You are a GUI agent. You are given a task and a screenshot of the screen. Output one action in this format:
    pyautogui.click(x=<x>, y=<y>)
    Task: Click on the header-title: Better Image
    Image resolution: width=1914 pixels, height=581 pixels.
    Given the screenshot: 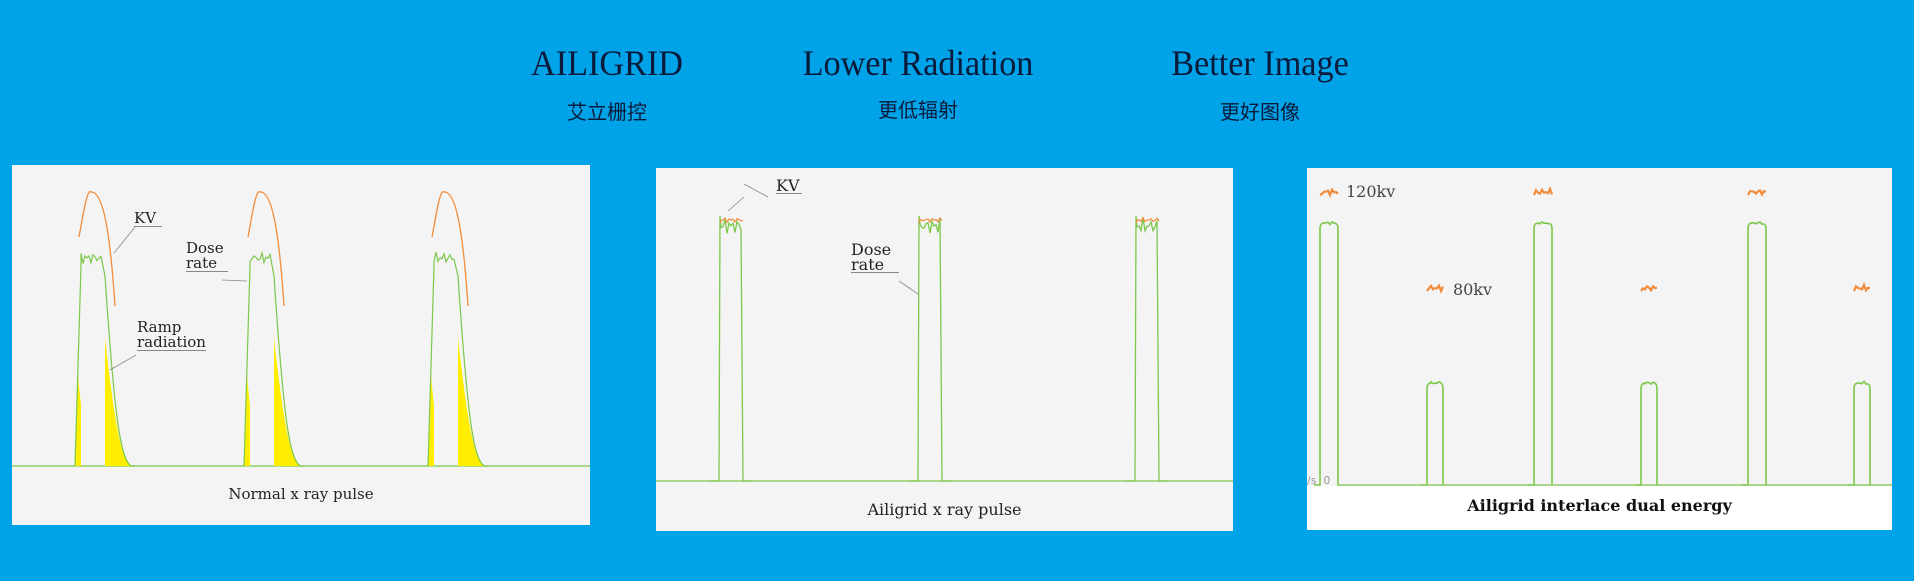 What is the action you would take?
    pyautogui.click(x=1260, y=63)
    